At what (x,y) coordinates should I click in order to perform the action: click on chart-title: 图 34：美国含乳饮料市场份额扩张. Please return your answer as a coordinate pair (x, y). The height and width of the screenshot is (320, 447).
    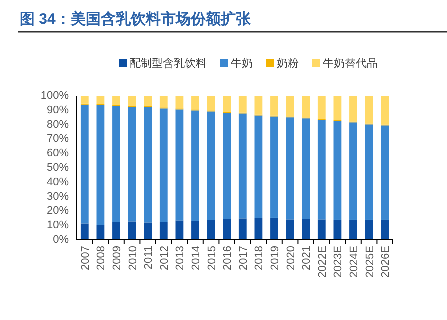
    Looking at the image, I should click on (136, 19).